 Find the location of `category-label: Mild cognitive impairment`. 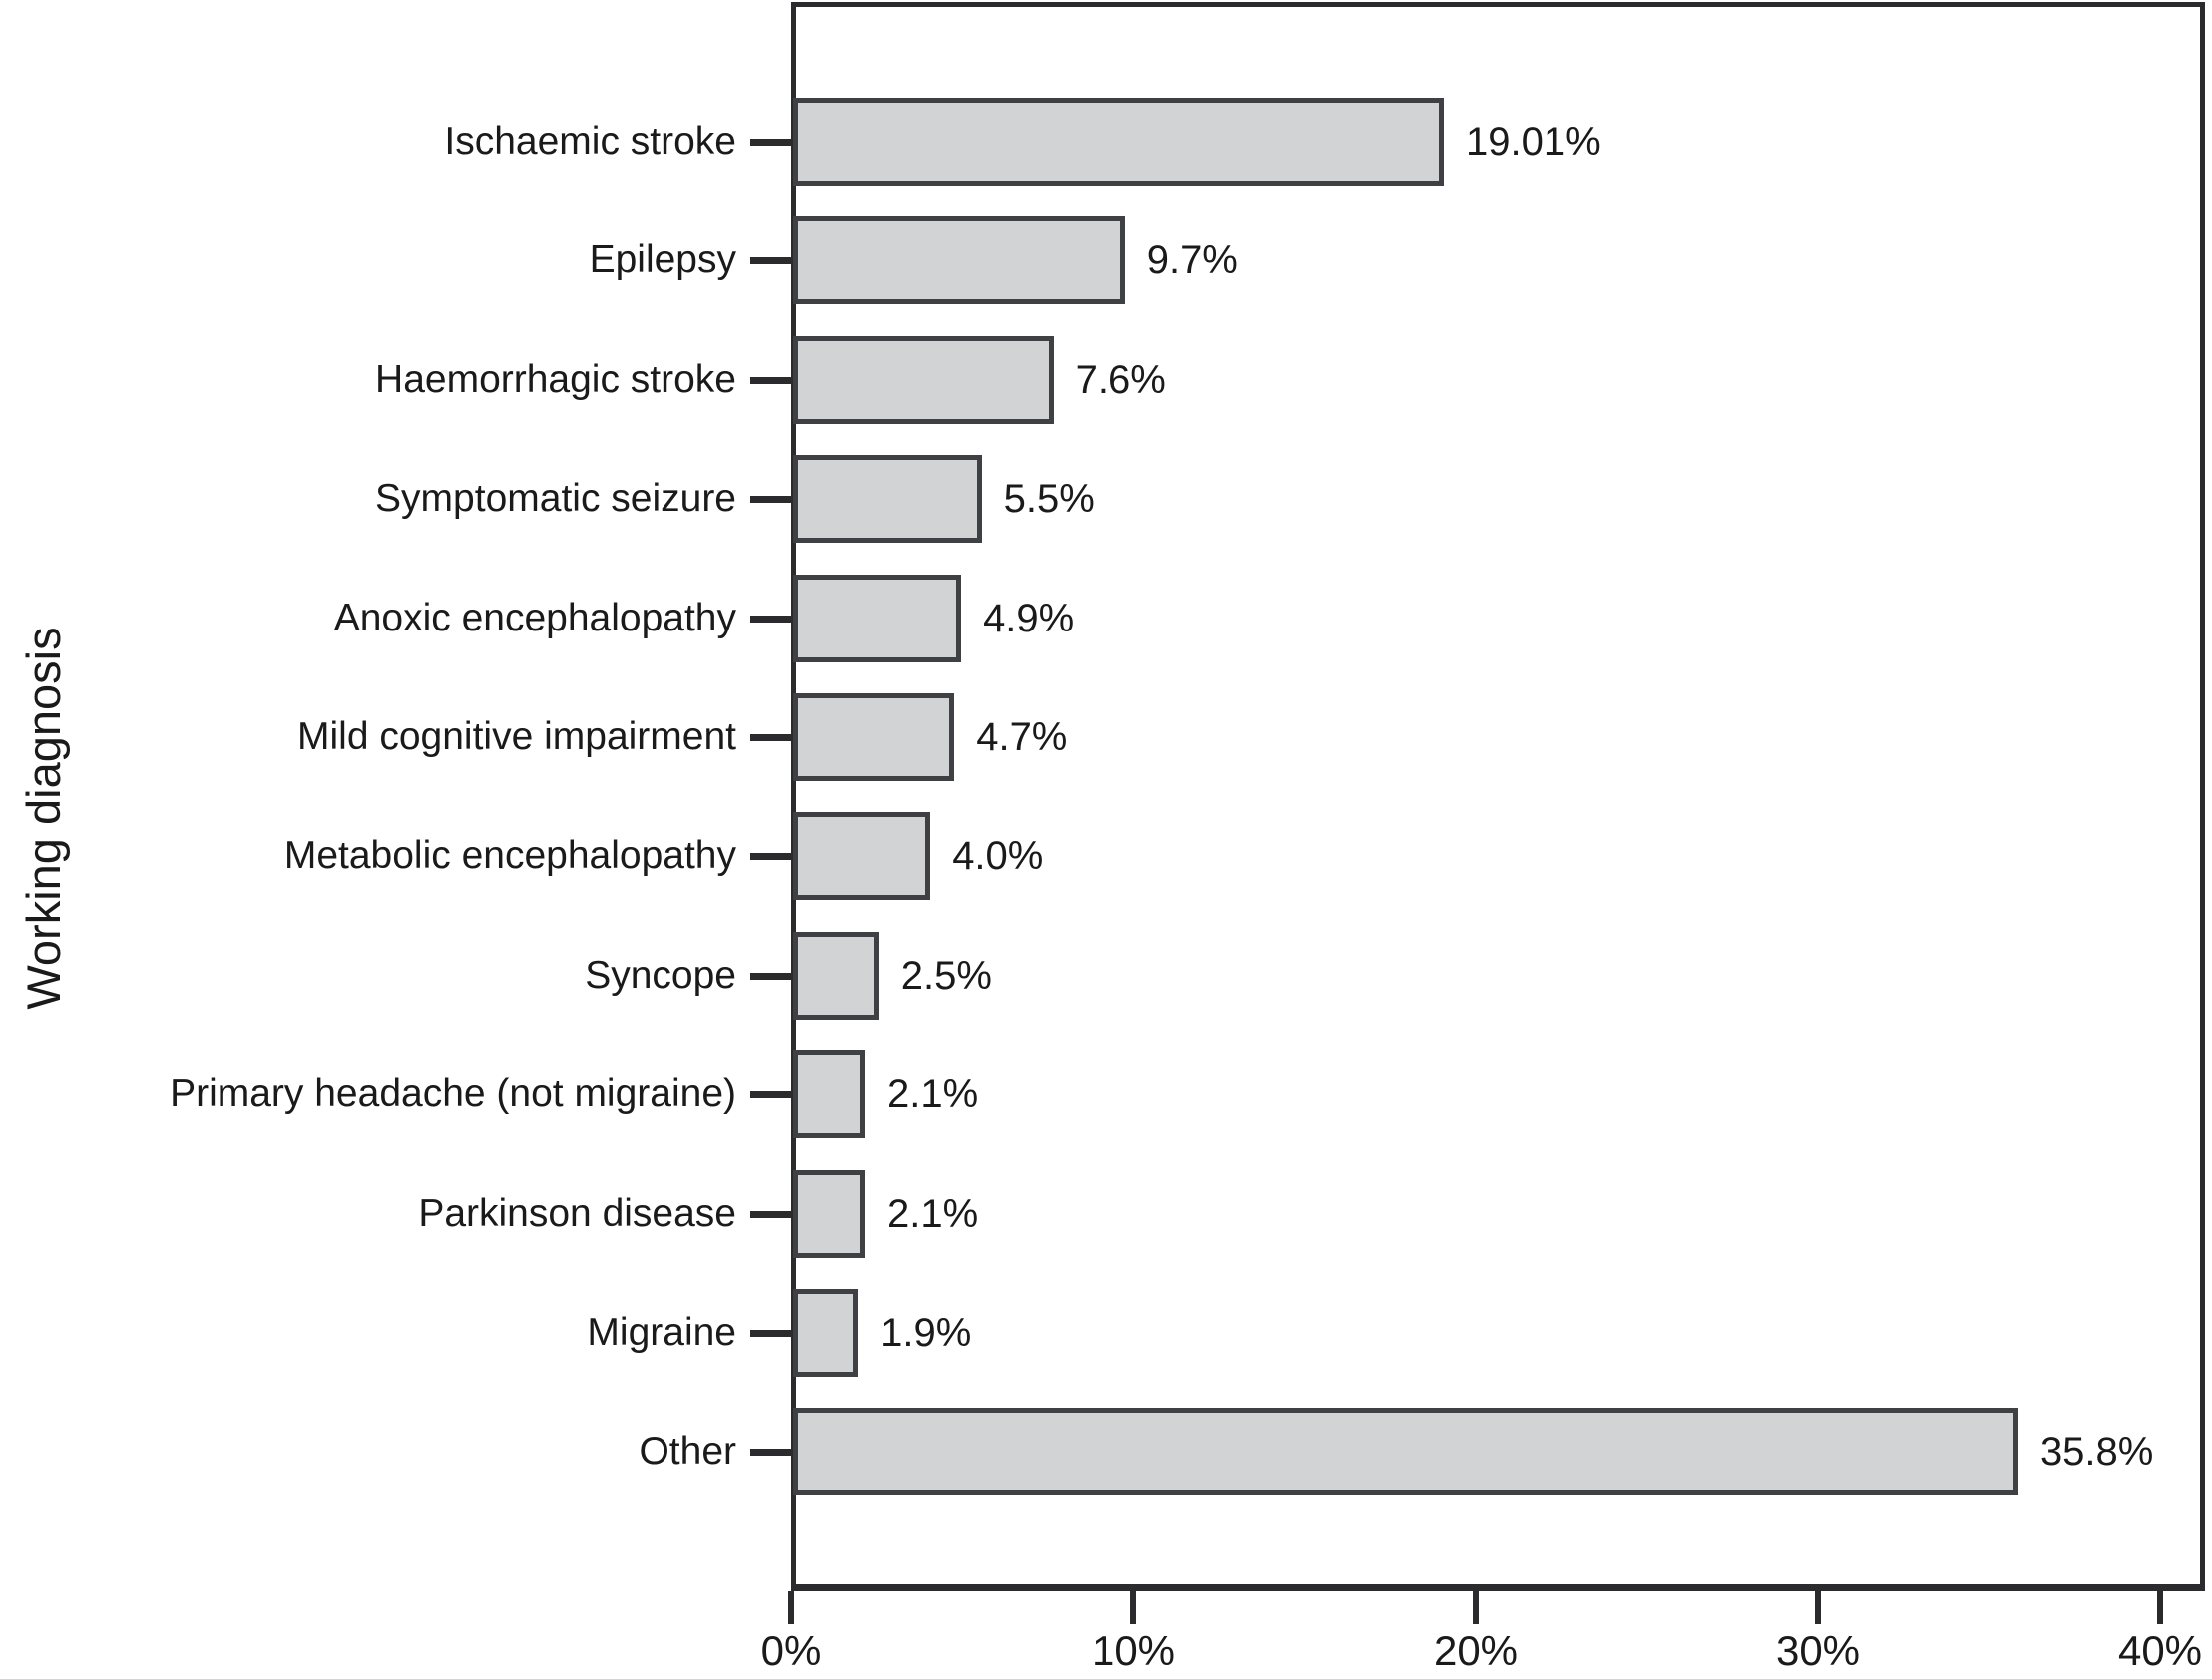

category-label: Mild cognitive impairment is located at coordinates (516, 736).